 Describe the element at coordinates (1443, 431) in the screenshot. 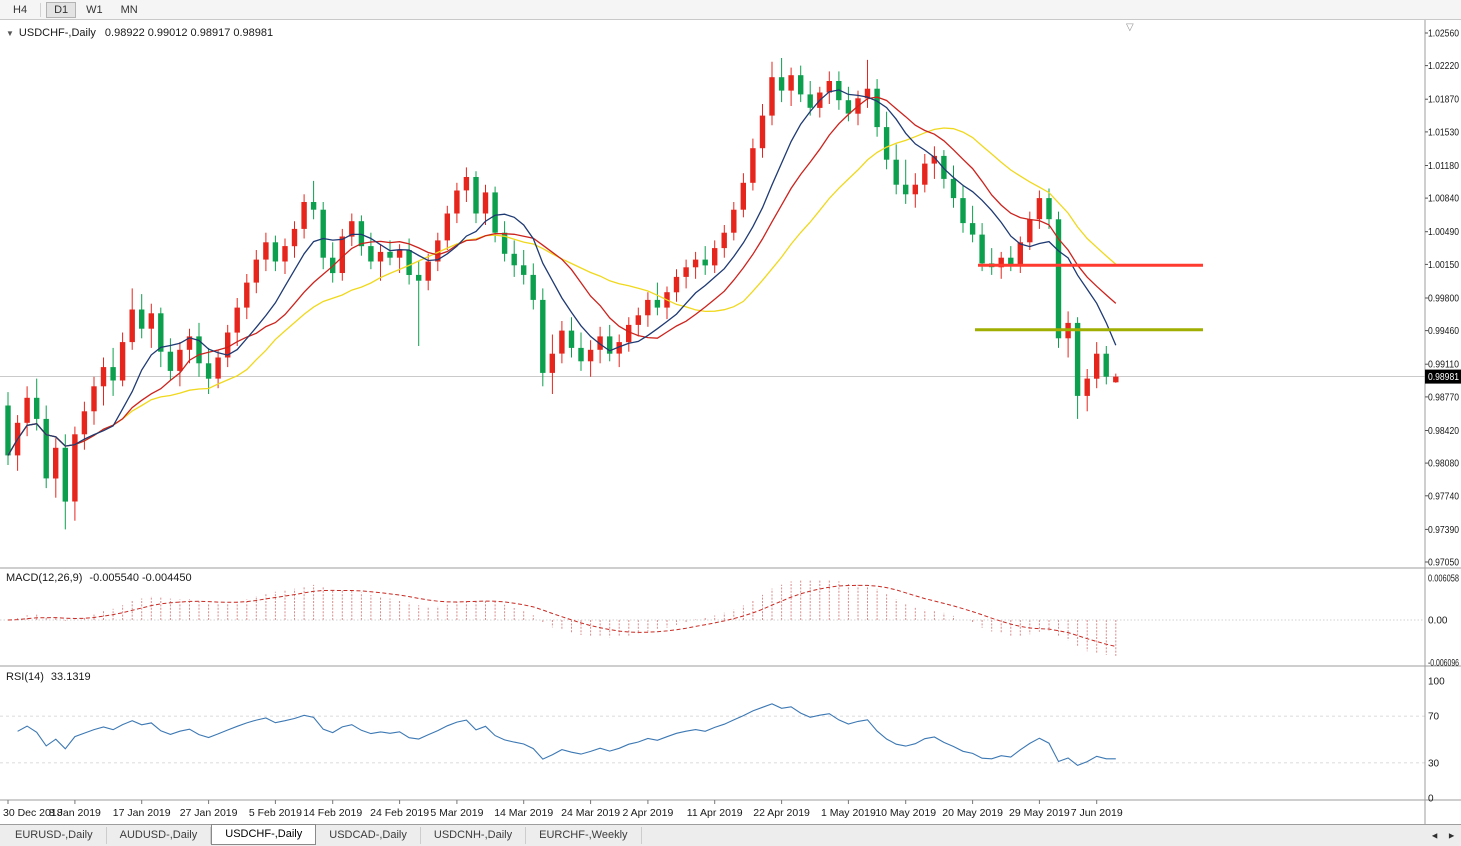

I see `price-axis-label: 0.98420` at that location.